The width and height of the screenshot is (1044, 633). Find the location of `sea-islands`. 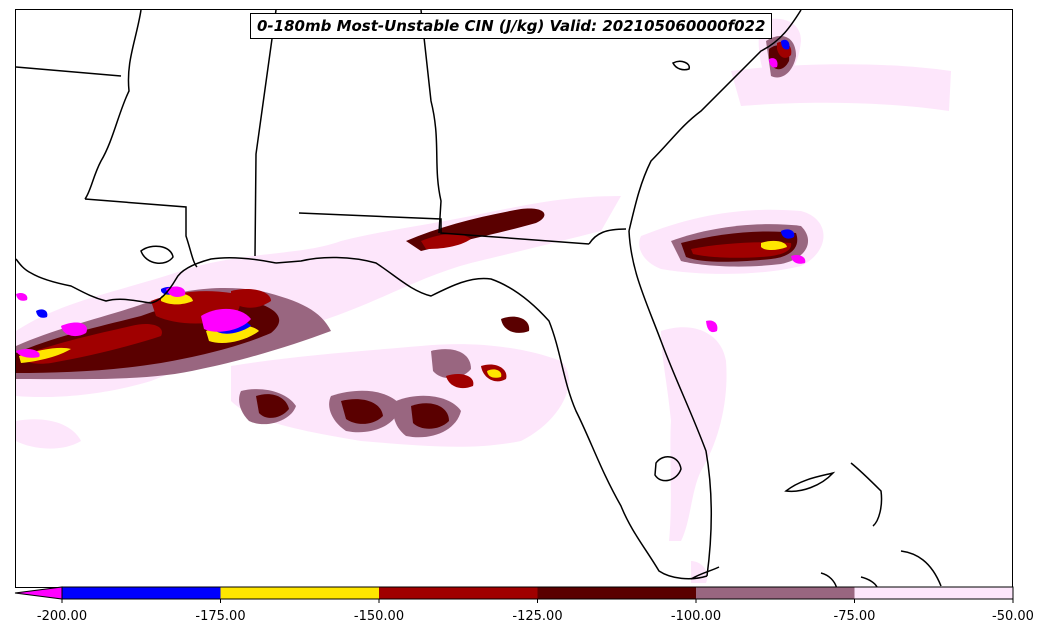

sea-islands is located at coordinates (680, 65).